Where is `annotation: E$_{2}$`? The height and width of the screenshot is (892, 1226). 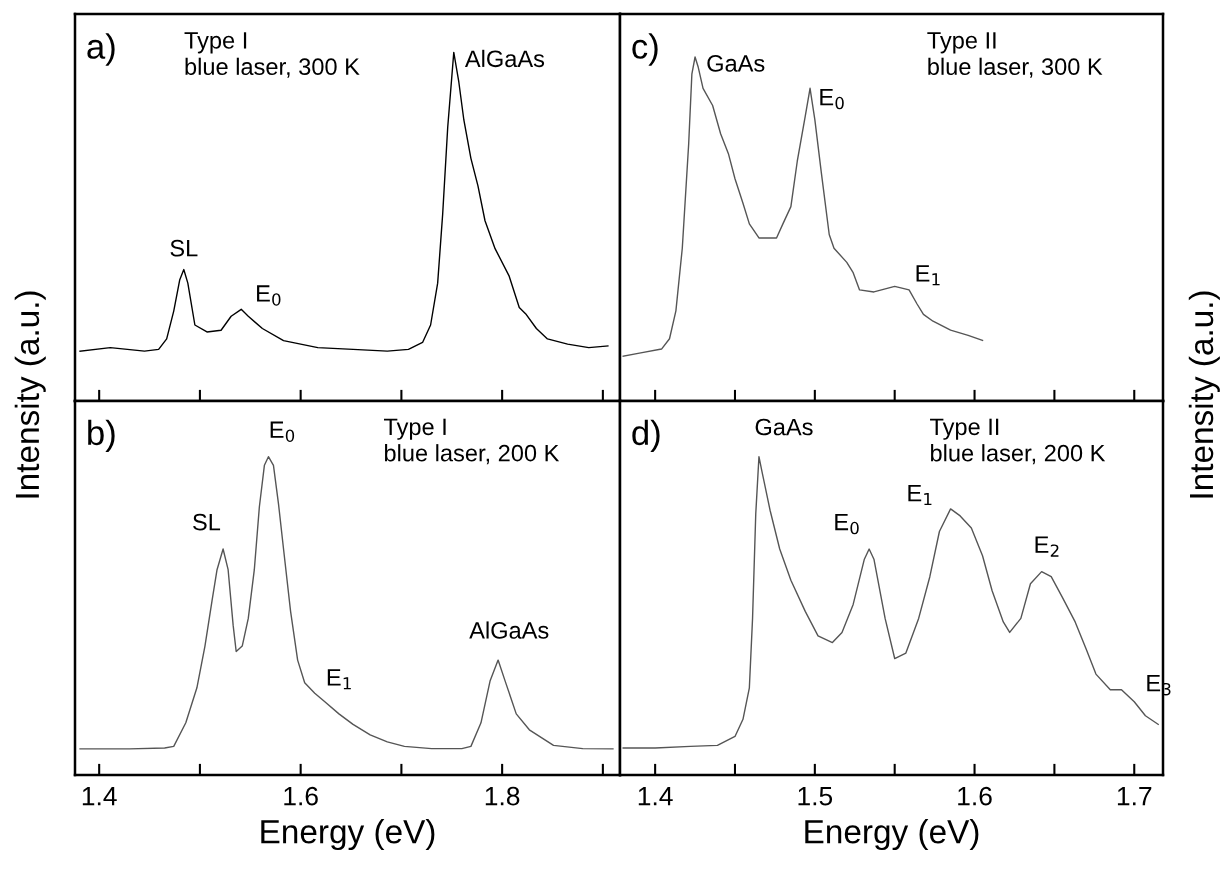
annotation: E$_{2}$ is located at coordinates (1047, 546).